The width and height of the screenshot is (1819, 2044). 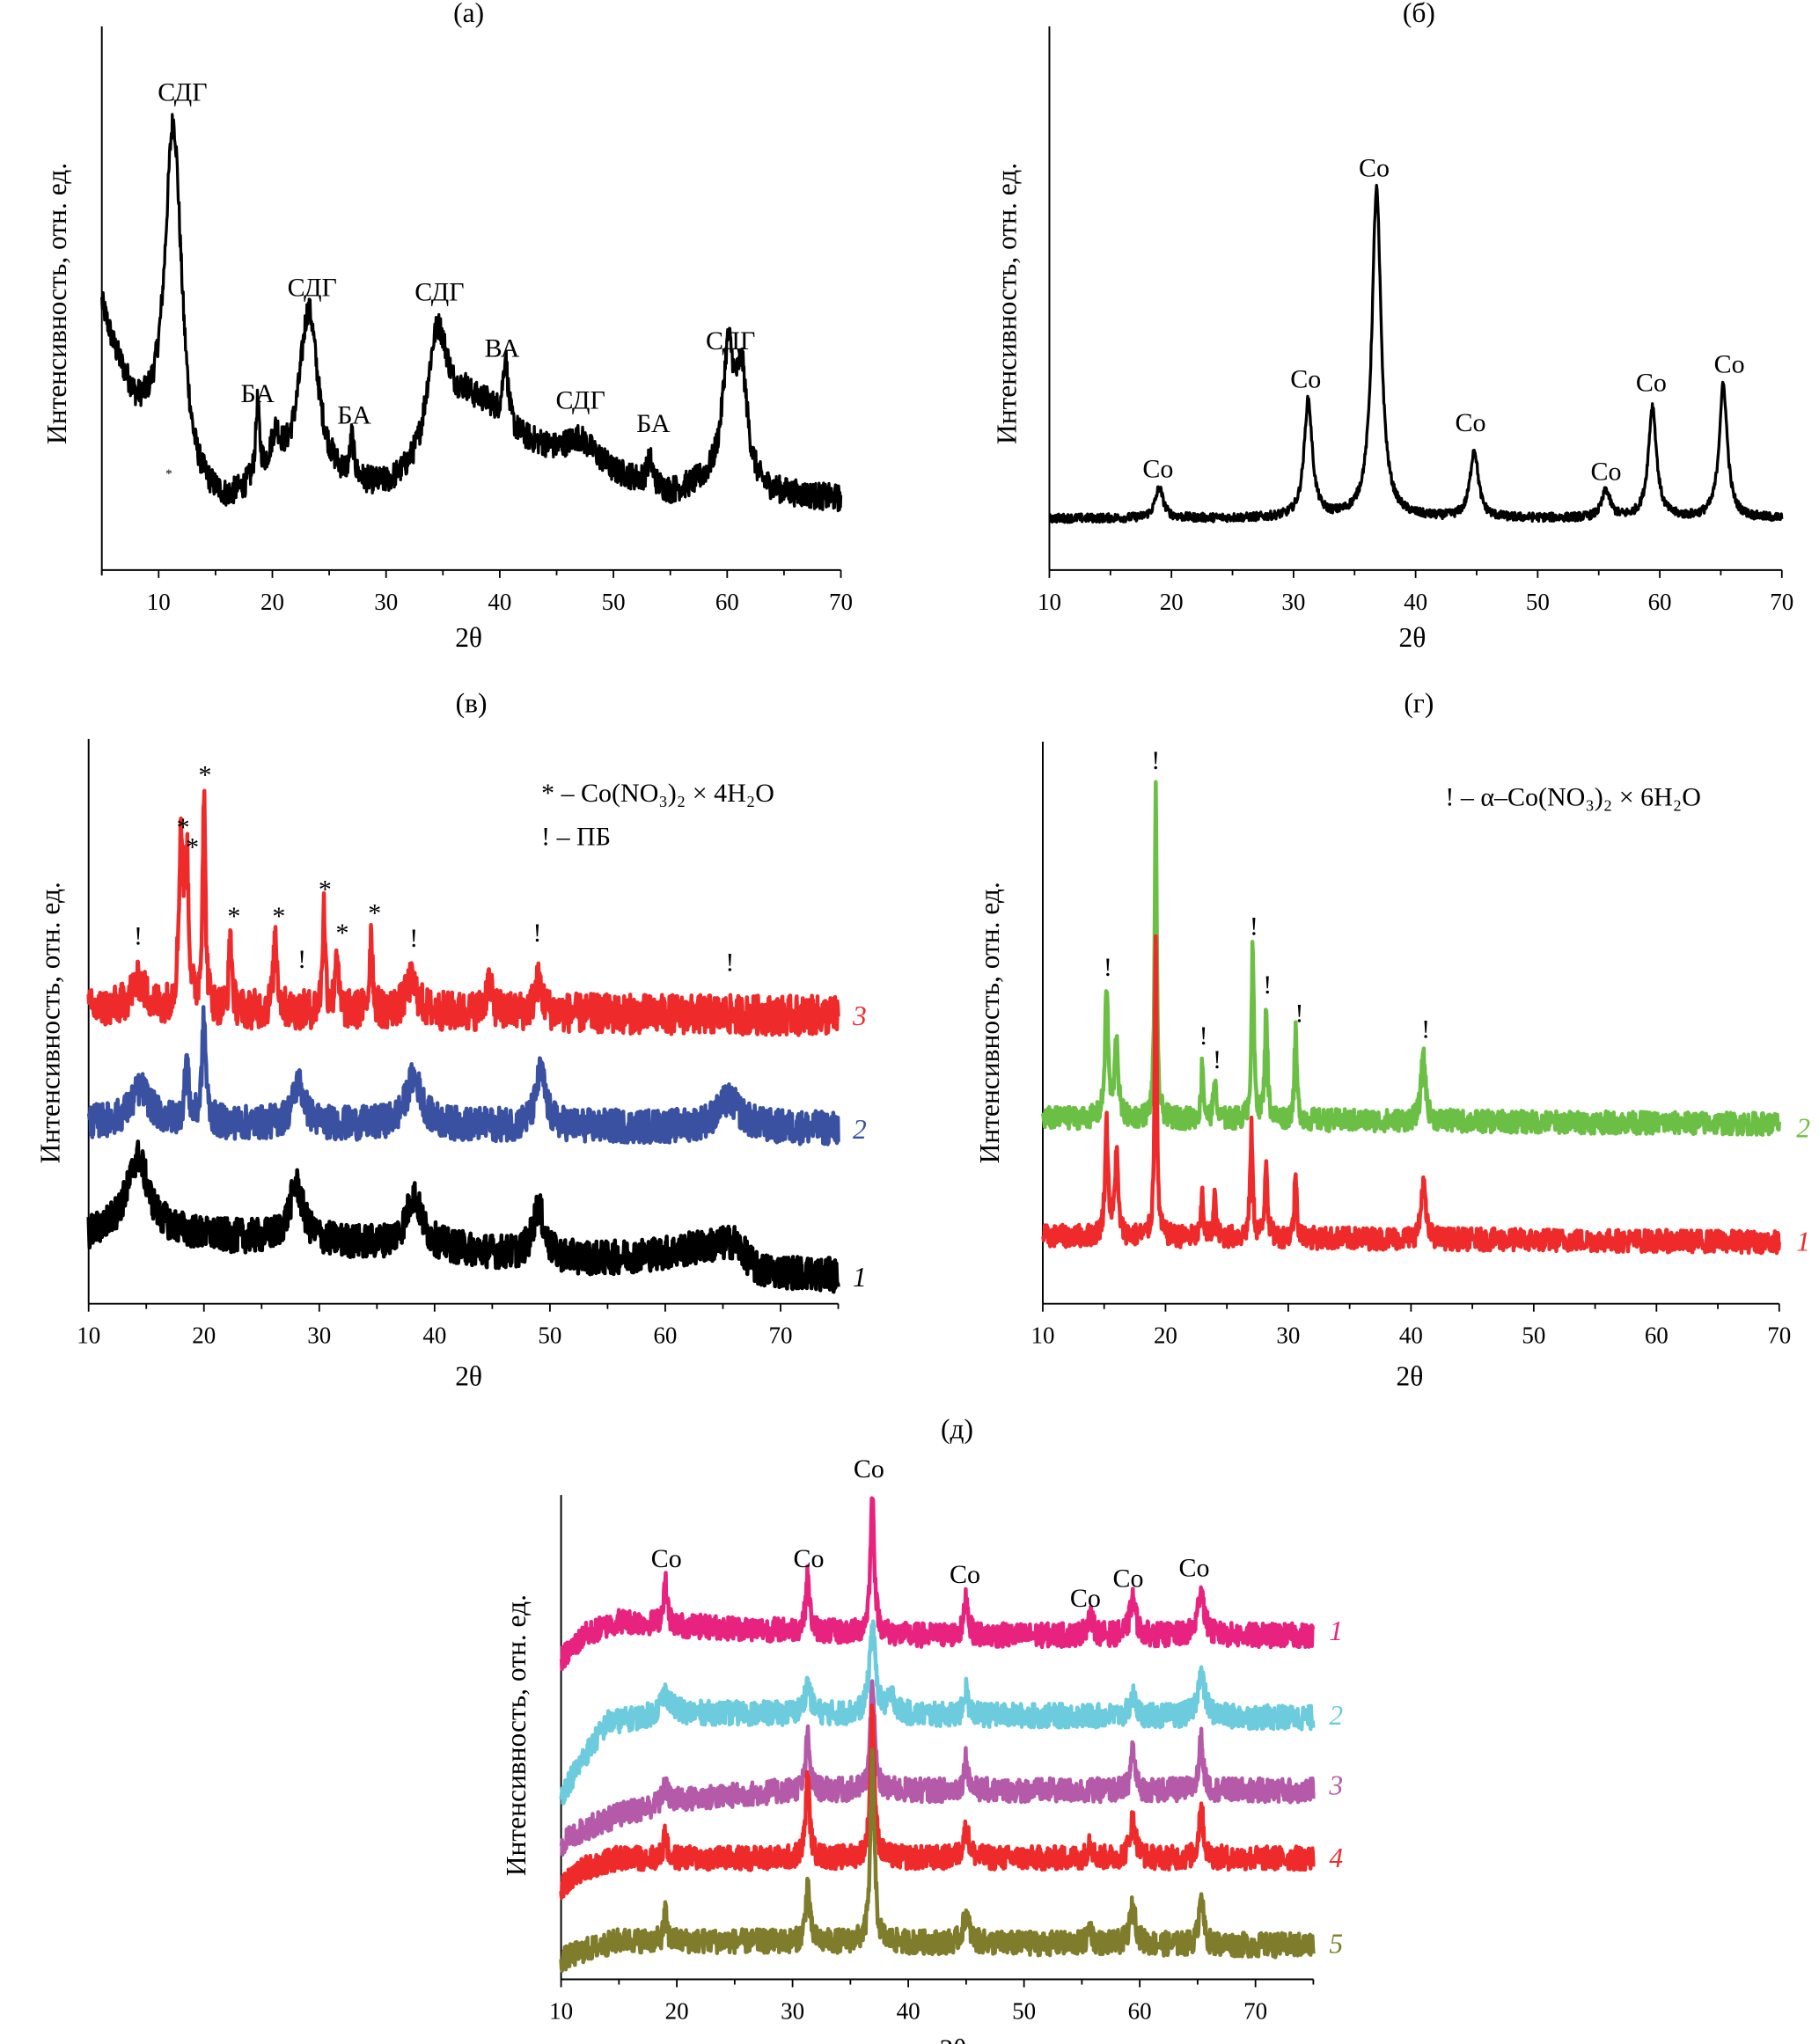 What do you see at coordinates (576, 837) in the screenshot?
I see `legend-entry: ! – ПБ` at bounding box center [576, 837].